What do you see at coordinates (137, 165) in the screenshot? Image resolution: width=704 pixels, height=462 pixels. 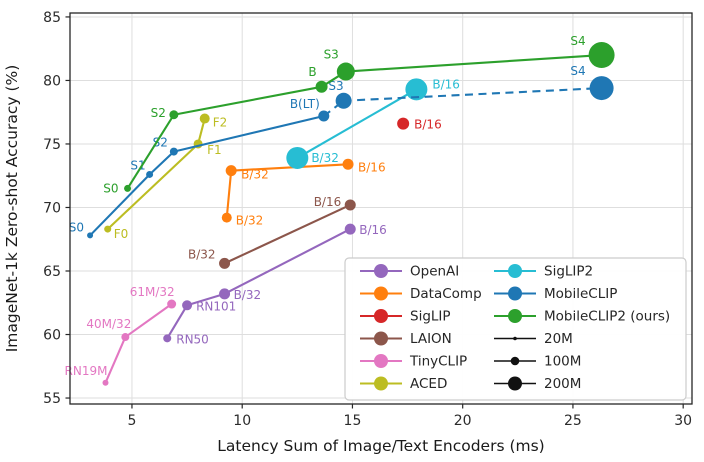 I see `point-label-mobileclip-s1: S1` at bounding box center [137, 165].